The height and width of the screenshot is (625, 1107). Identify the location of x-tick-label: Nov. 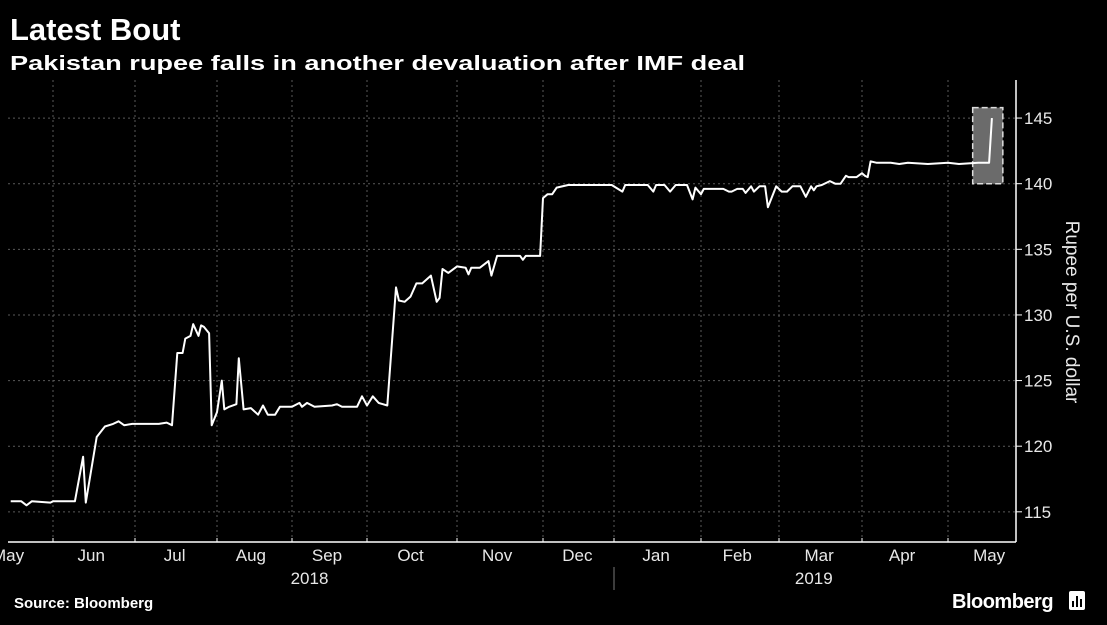
(497, 555).